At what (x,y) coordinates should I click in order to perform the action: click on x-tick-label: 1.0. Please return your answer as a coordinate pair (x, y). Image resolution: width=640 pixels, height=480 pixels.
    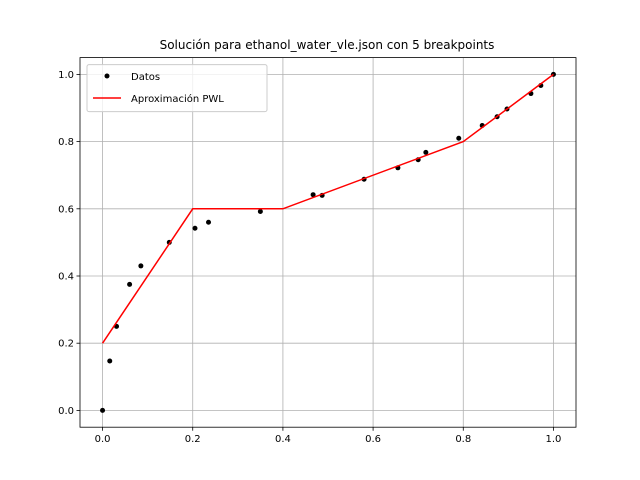
    Looking at the image, I should click on (554, 439).